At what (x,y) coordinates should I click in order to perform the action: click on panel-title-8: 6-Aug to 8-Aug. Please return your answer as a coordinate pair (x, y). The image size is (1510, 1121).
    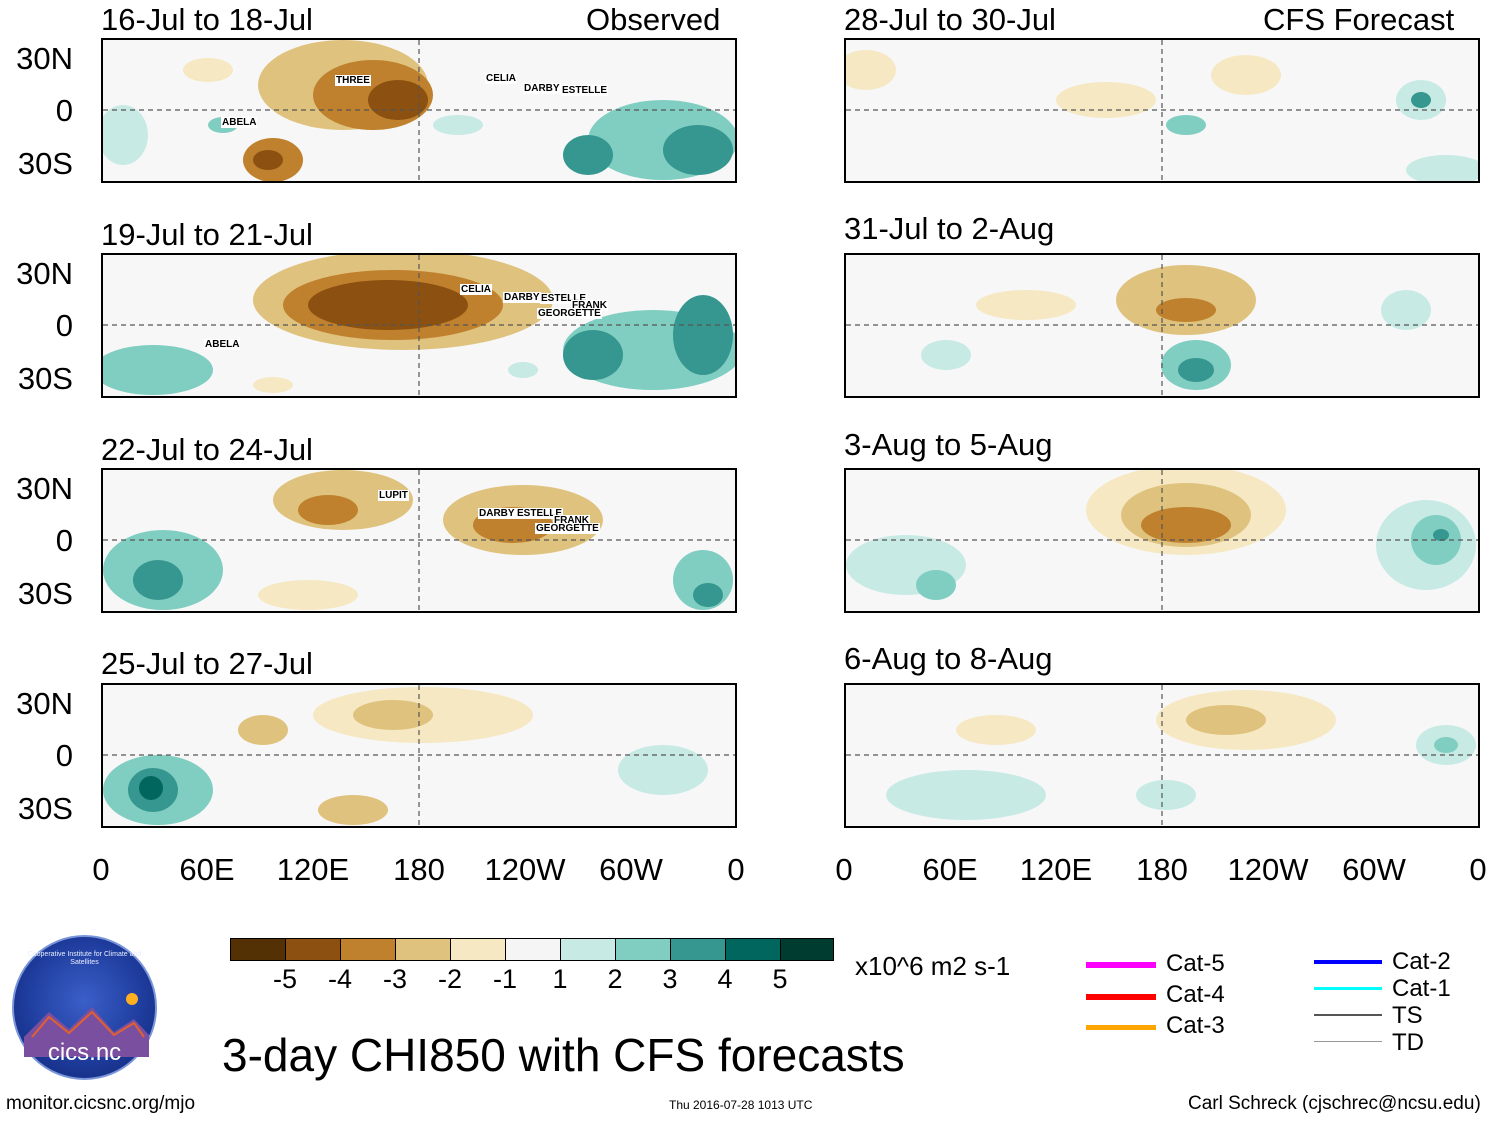
    Looking at the image, I should click on (948, 658).